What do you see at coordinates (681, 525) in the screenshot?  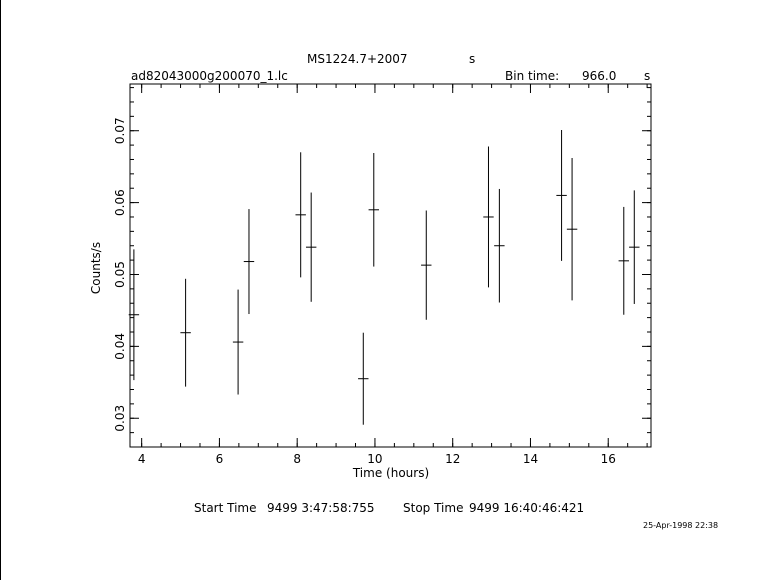 I see `timestamp: 25-Apr-1998 22:38` at bounding box center [681, 525].